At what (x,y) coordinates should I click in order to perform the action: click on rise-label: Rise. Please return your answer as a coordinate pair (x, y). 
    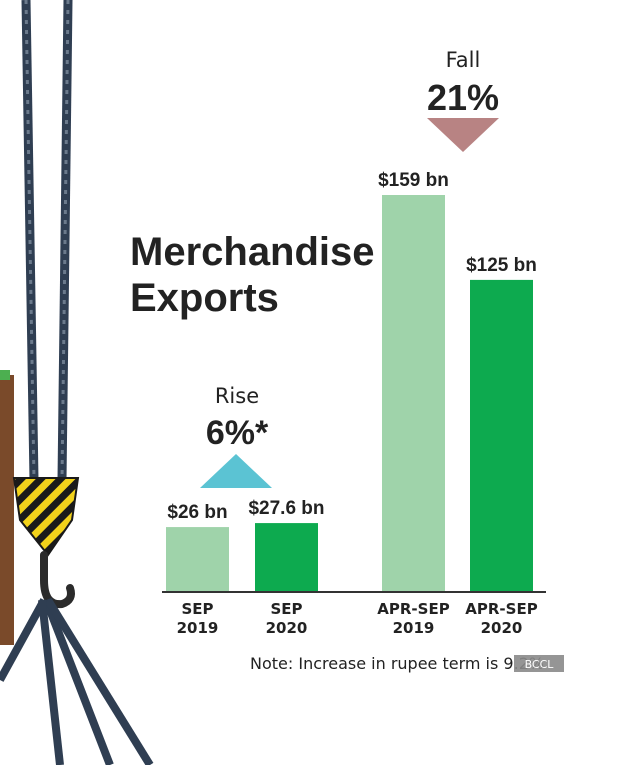
    Looking at the image, I should click on (237, 396).